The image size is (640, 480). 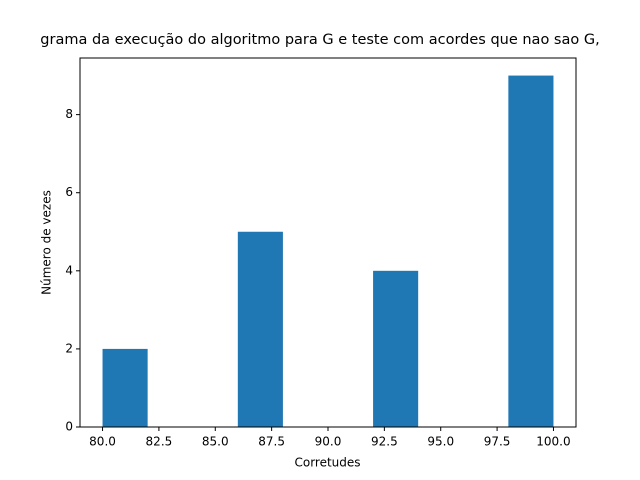 I want to click on y-tick-label: 4, so click(x=69, y=270).